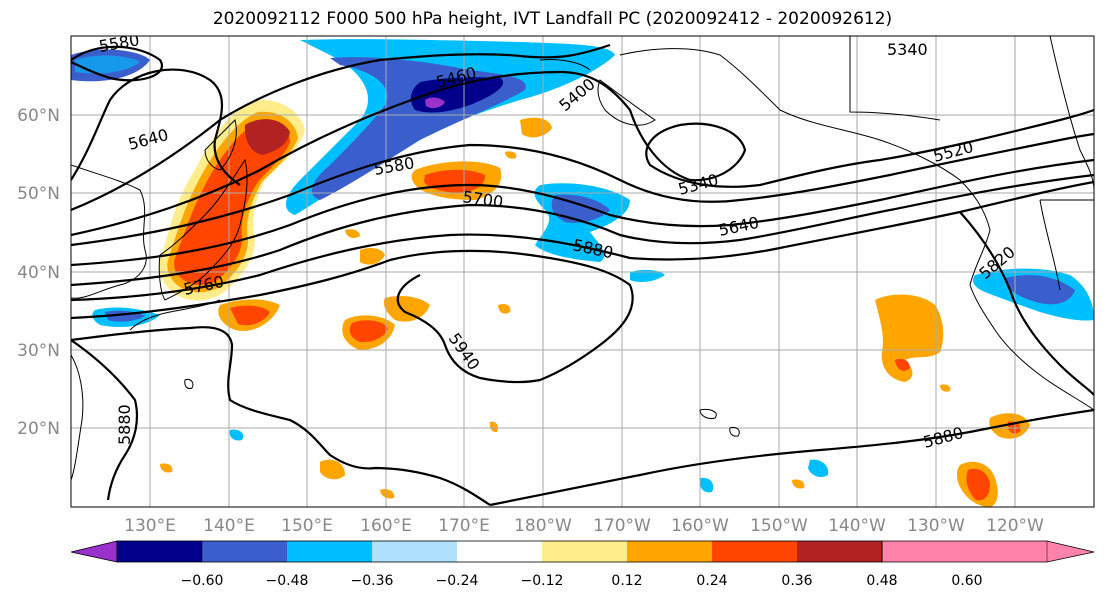  Describe the element at coordinates (881, 581) in the screenshot. I see `colorbar-tick: 0.48` at that location.